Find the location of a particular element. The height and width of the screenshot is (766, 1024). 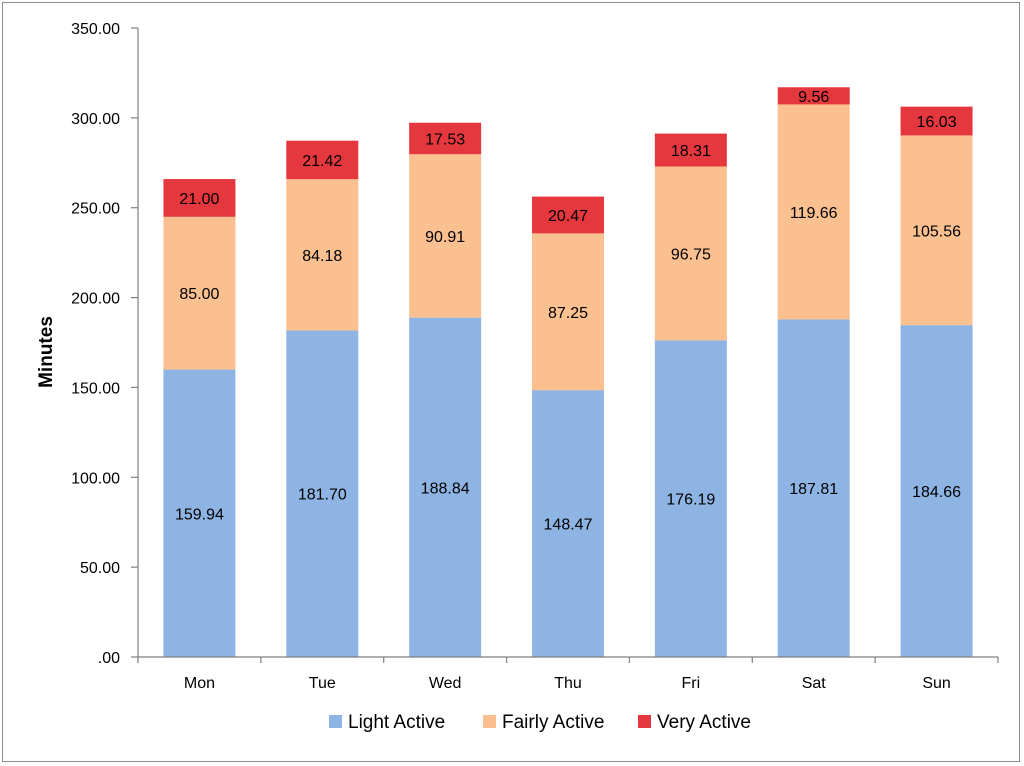

x-tick-label-tue: Tue is located at coordinates (322, 683).